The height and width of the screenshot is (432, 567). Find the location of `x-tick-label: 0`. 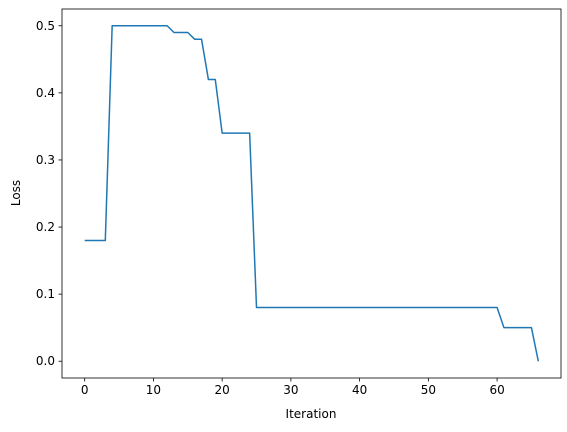

x-tick-label: 0 is located at coordinates (85, 390).